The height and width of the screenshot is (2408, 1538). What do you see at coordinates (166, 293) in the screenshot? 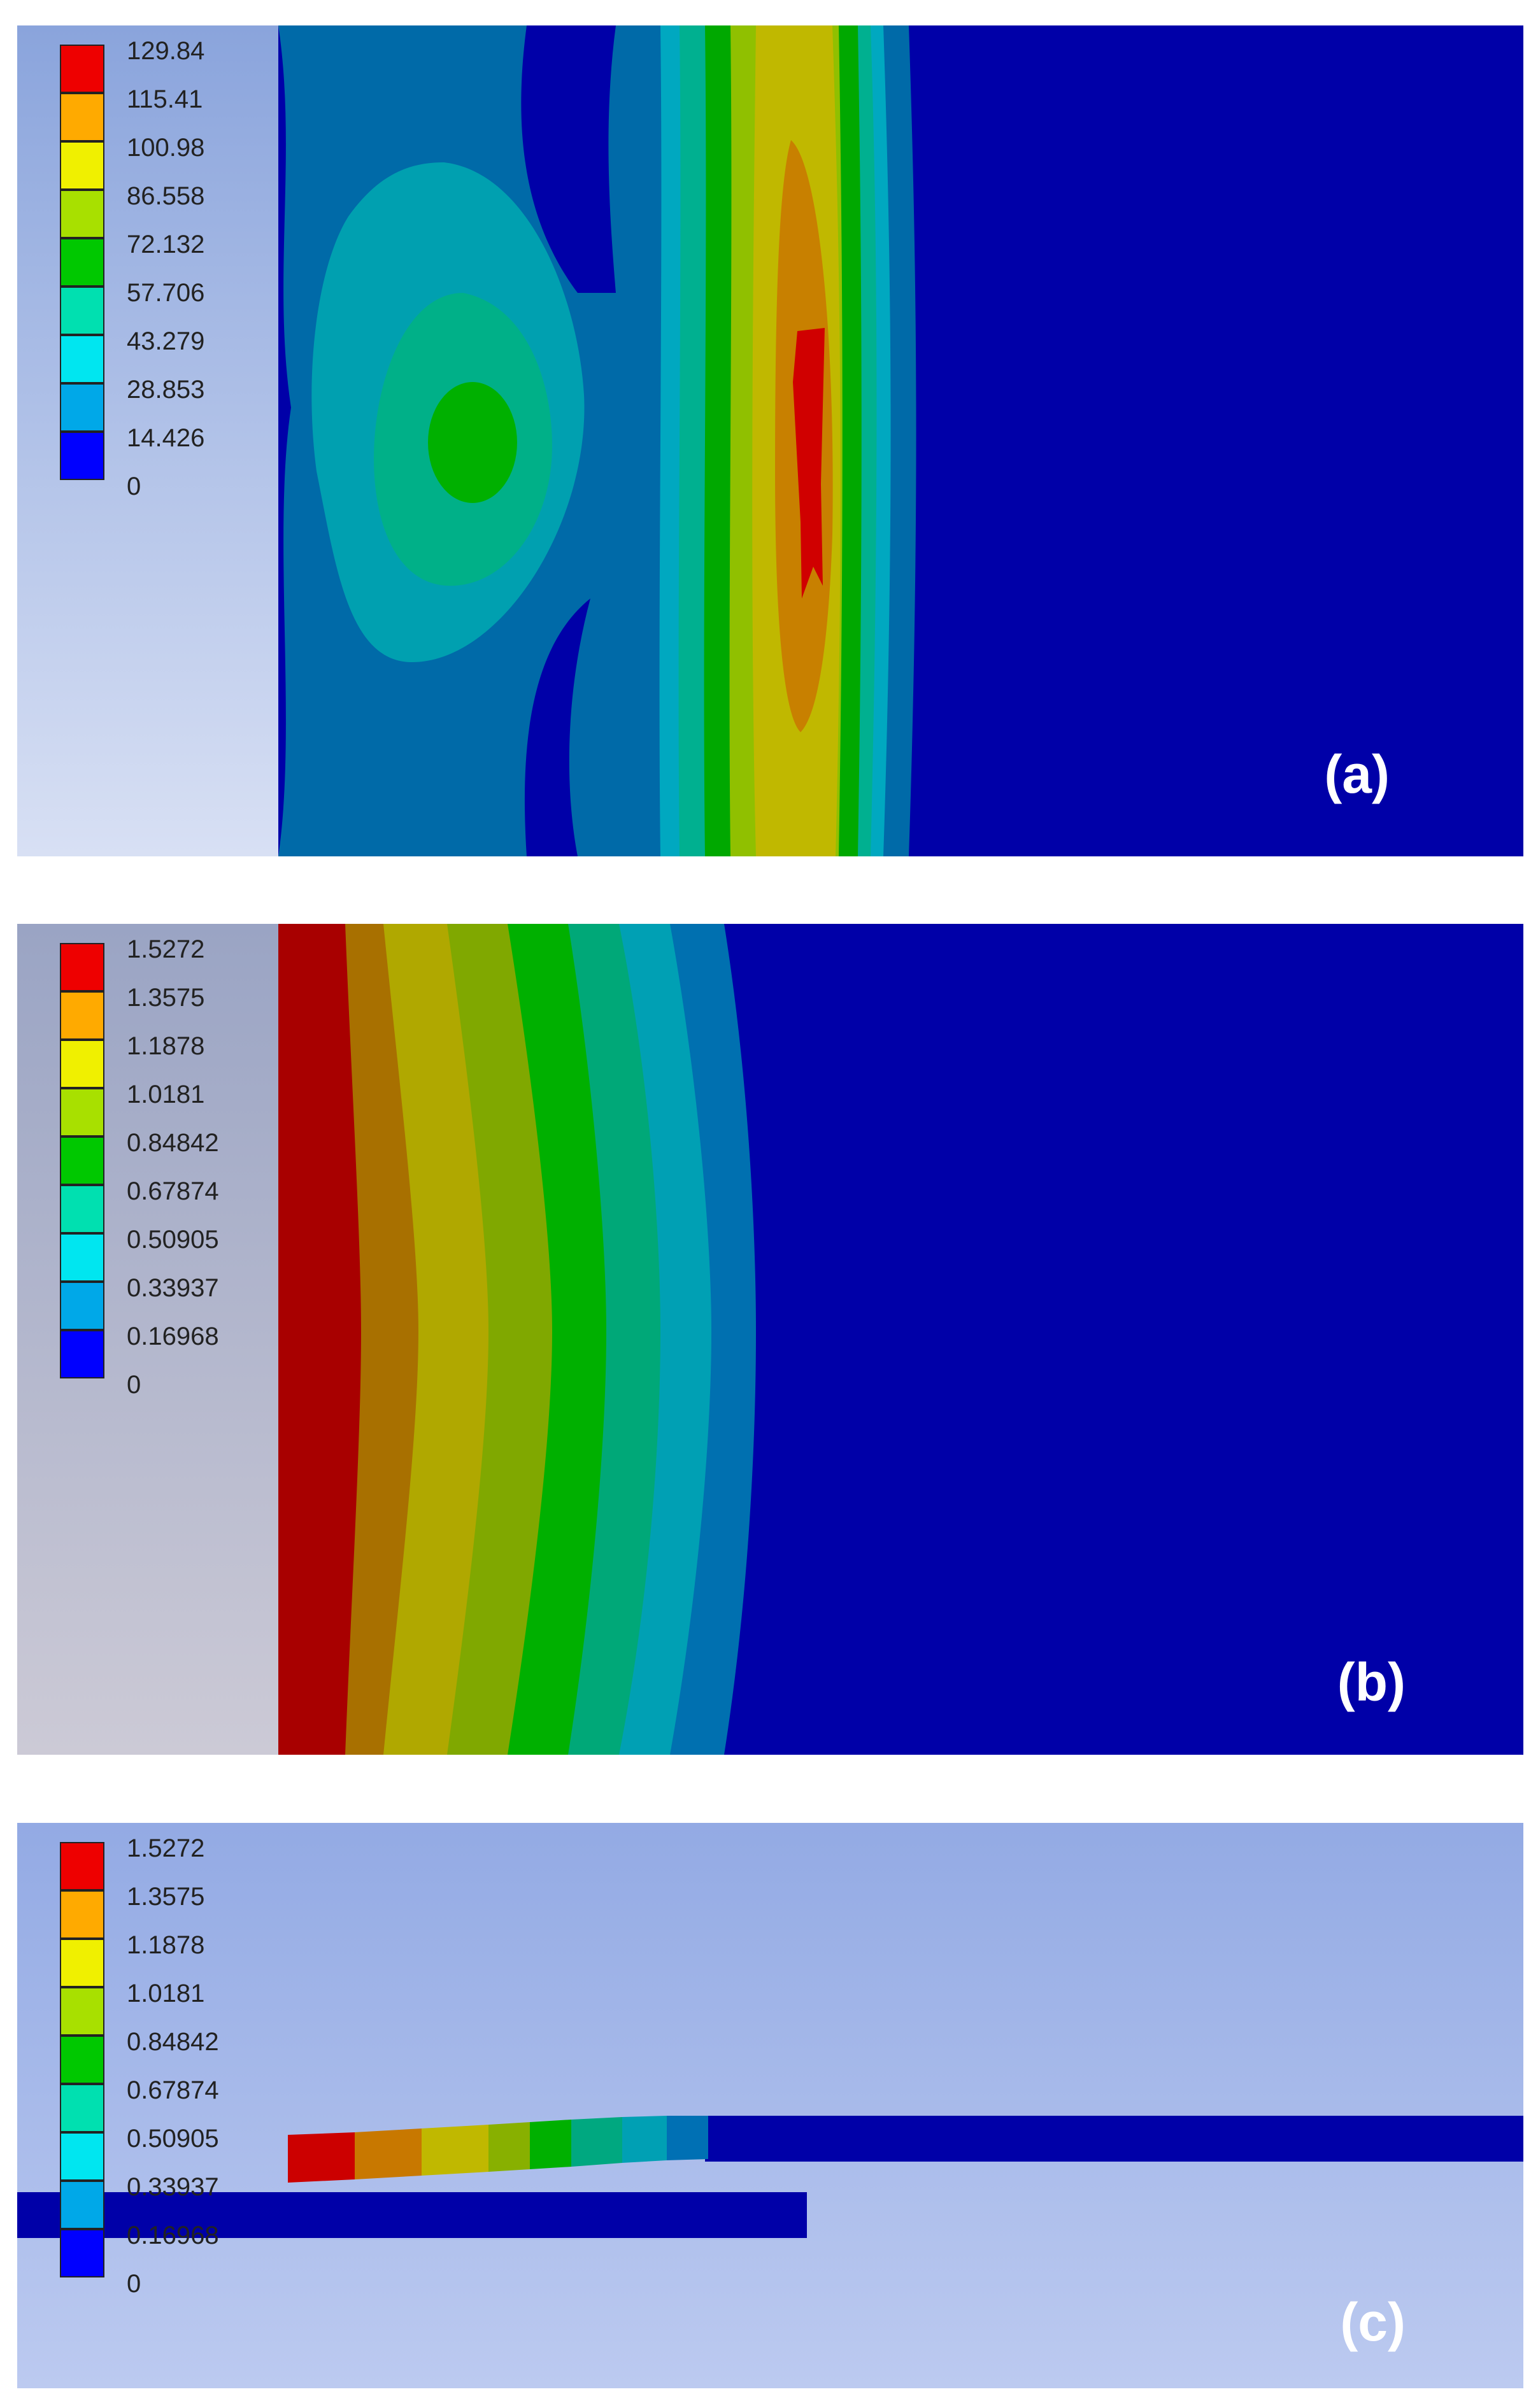
I see `legend-label: 57.706` at bounding box center [166, 293].